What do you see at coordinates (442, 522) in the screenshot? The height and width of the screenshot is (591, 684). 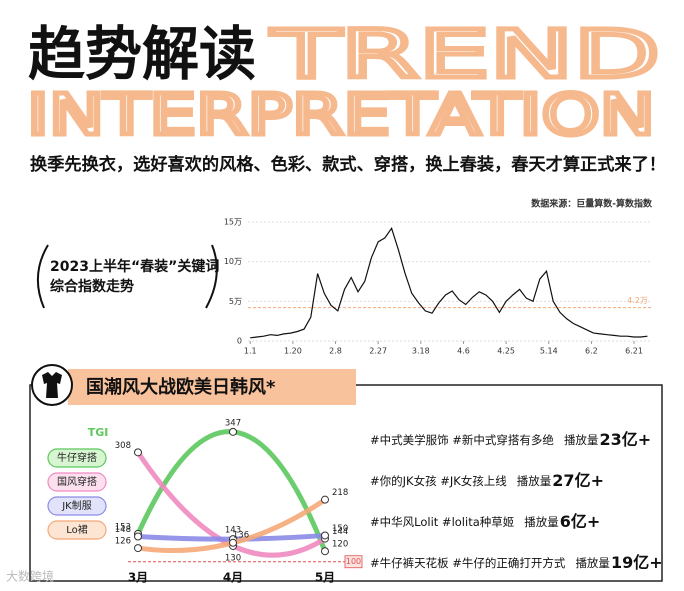 I see `hashtag-tags: #中华风Lolit #lolita种草姬` at bounding box center [442, 522].